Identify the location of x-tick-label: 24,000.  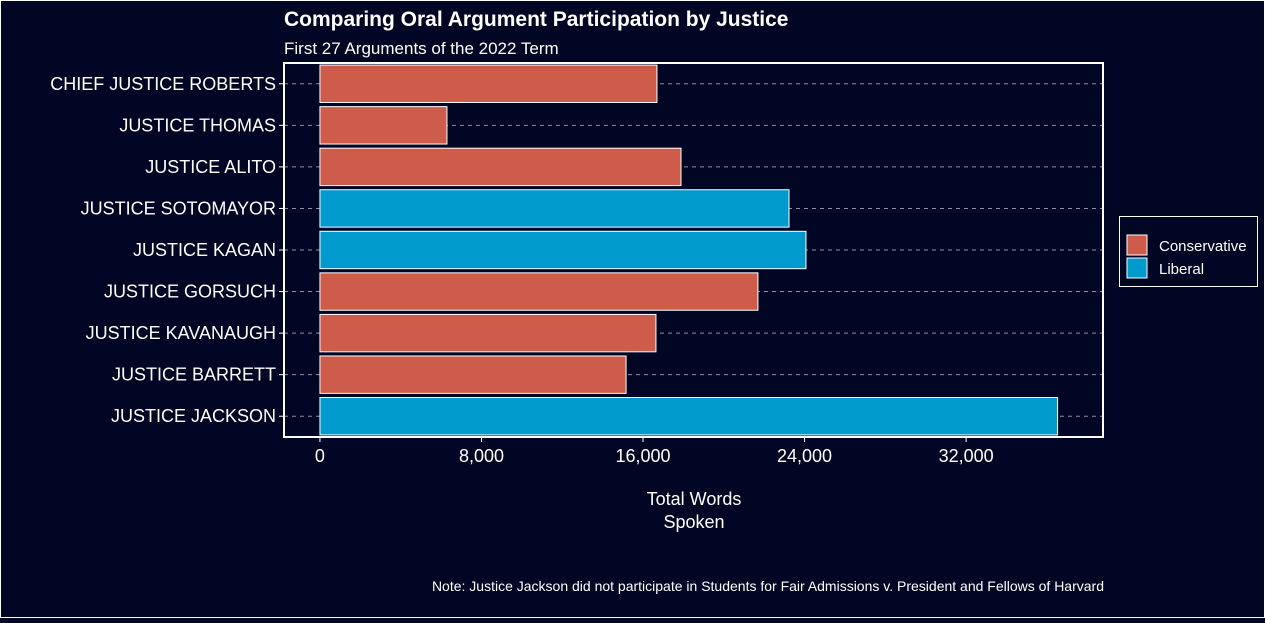
(804, 456).